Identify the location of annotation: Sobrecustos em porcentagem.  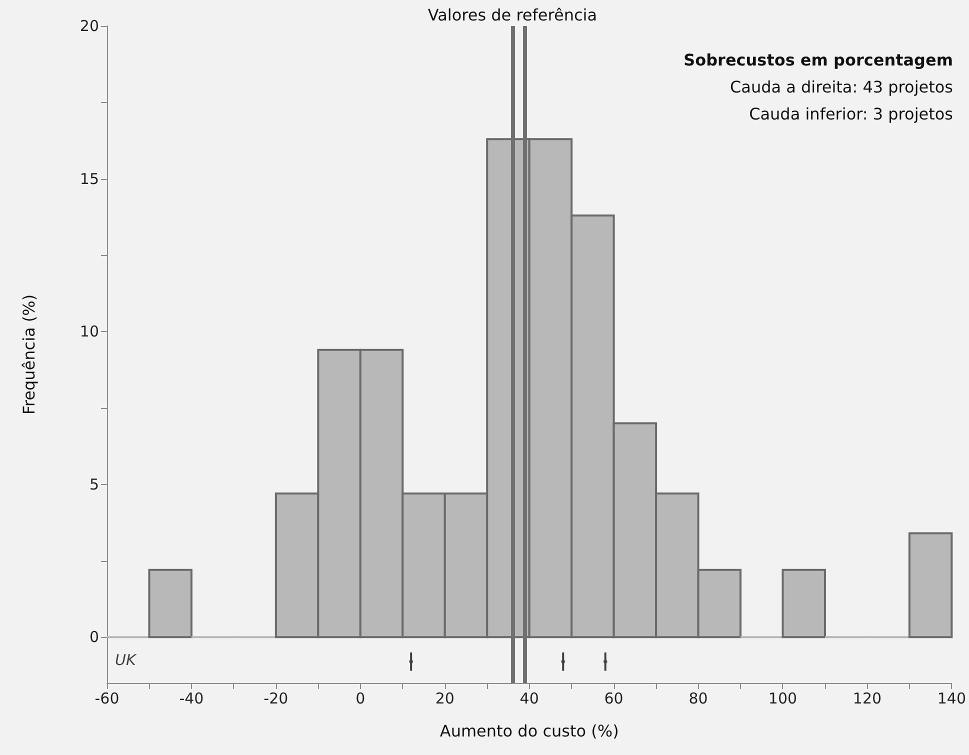
(818, 60).